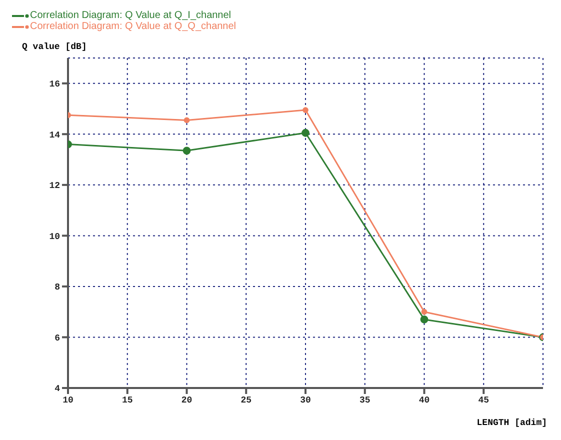  I want to click on x-tick-label: 25, so click(246, 400).